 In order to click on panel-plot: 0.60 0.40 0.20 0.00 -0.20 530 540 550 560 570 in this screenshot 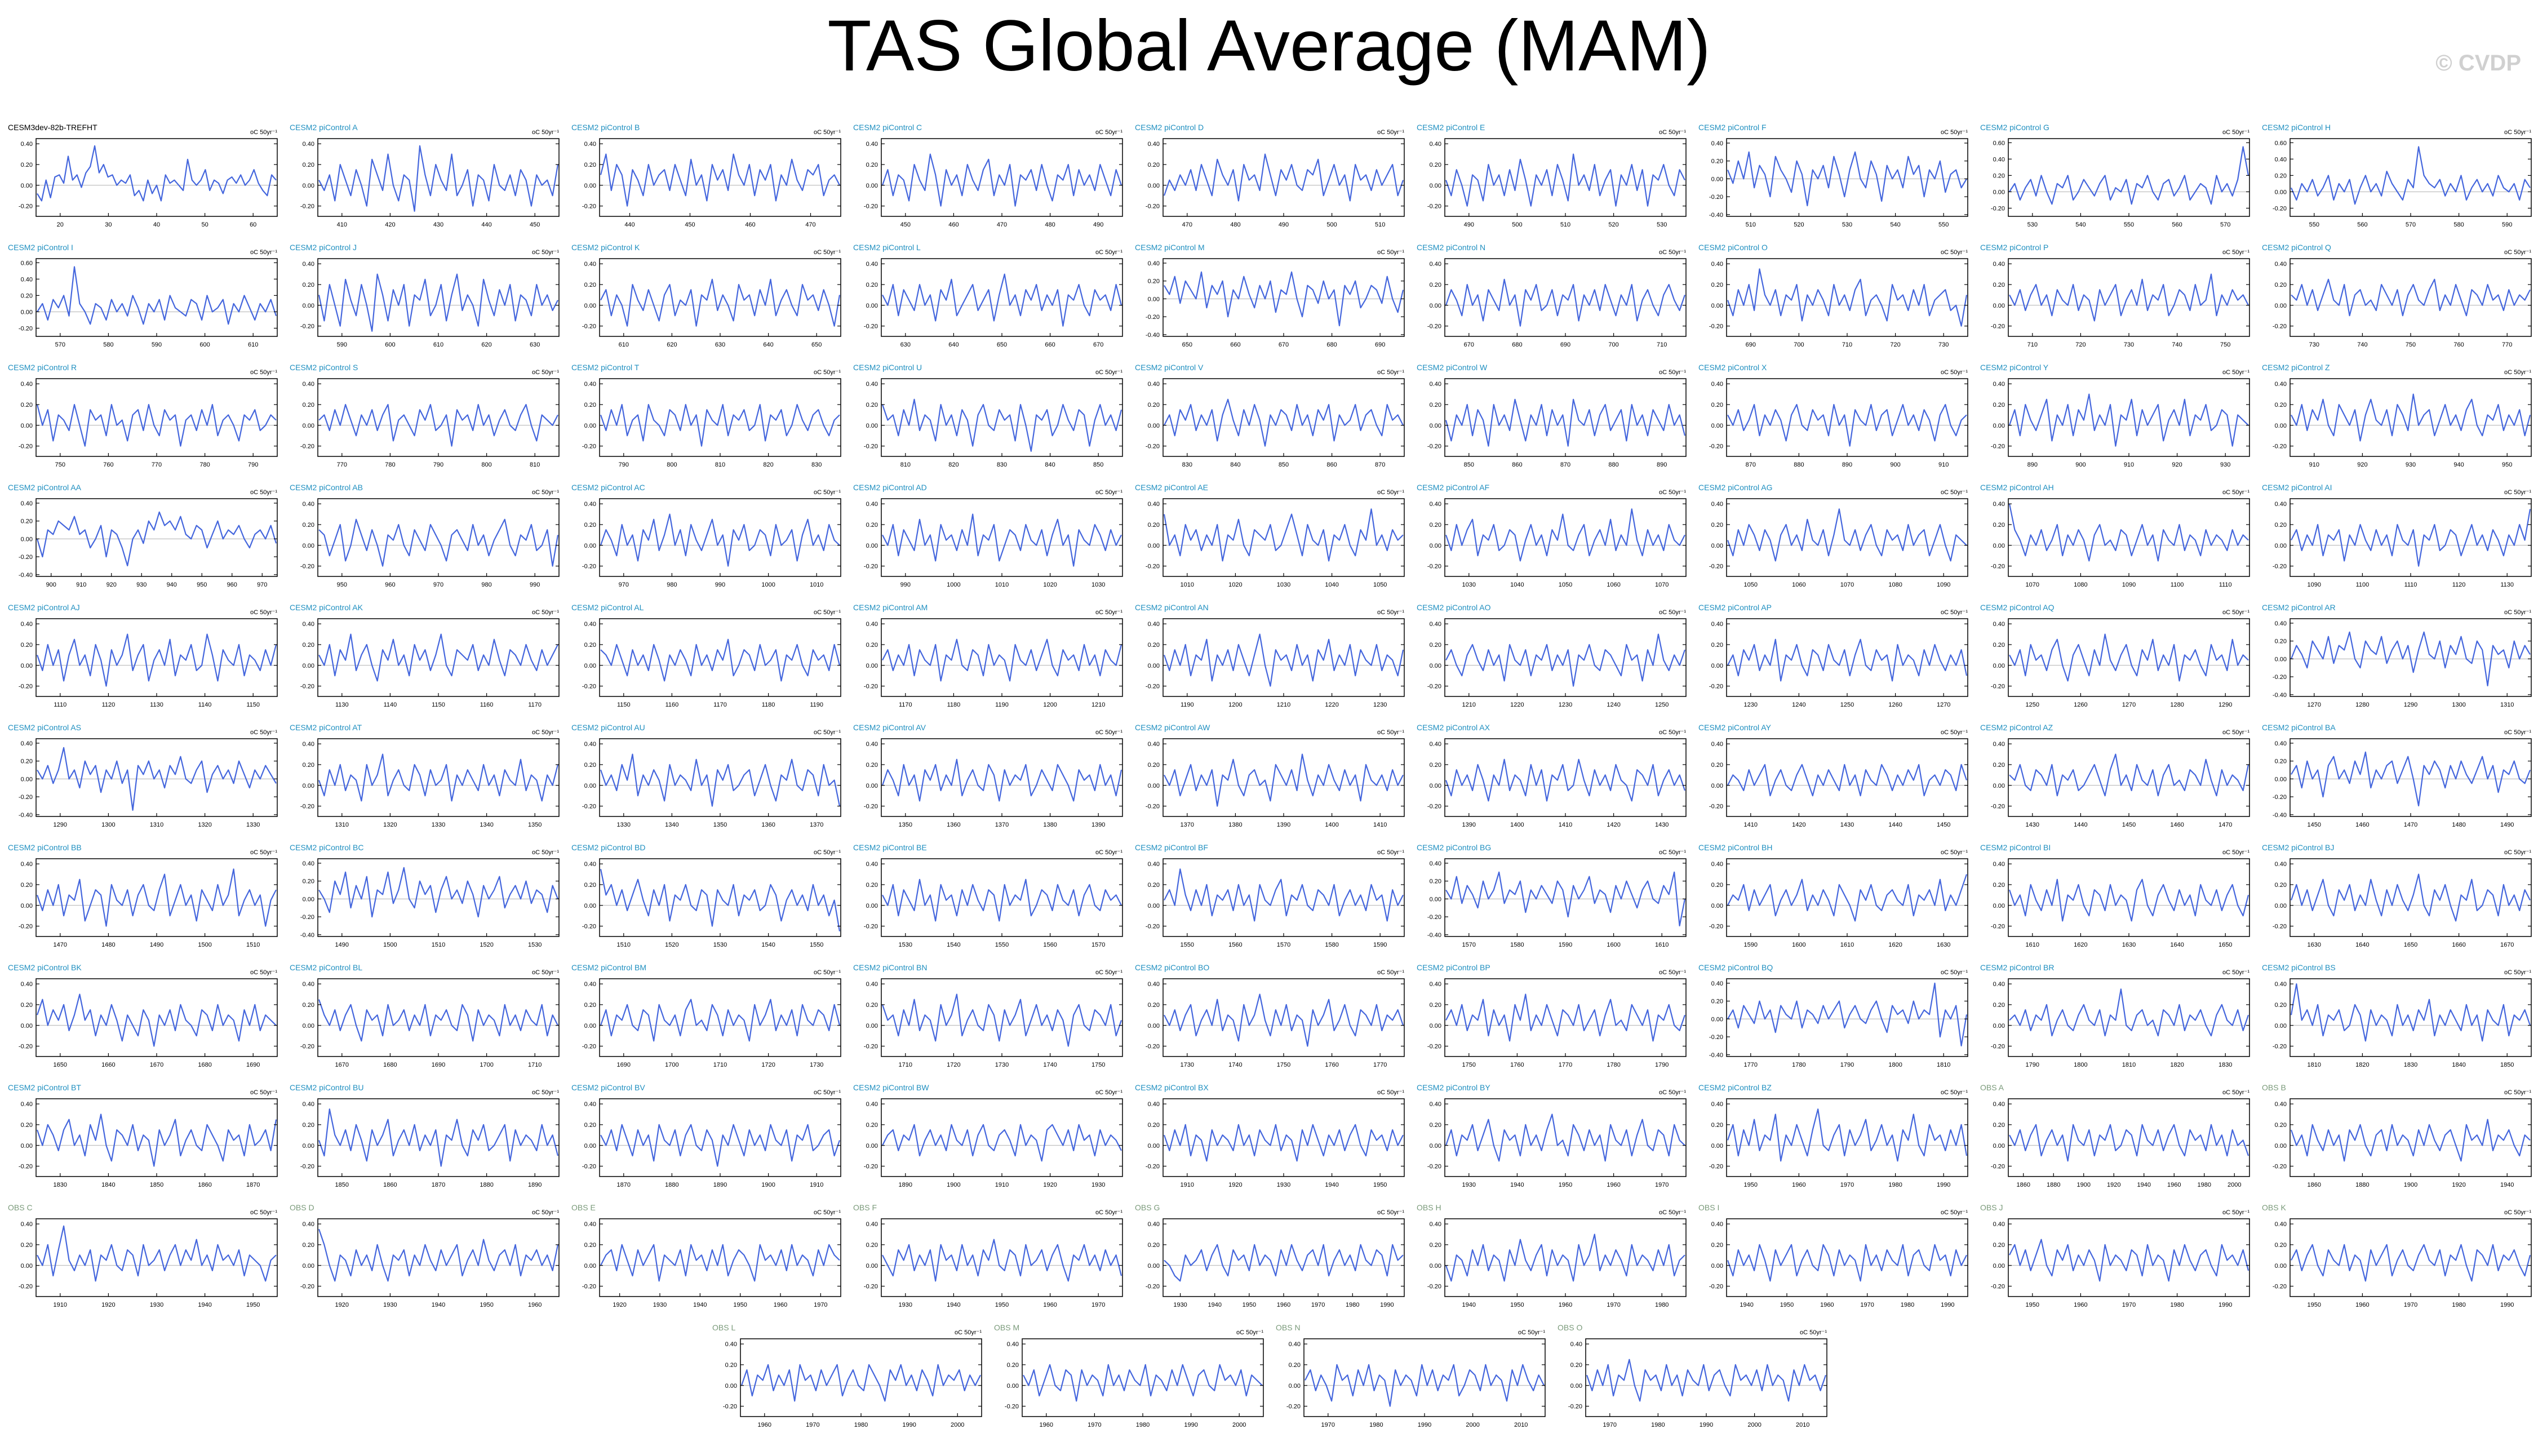, I will do `click(2120, 183)`.